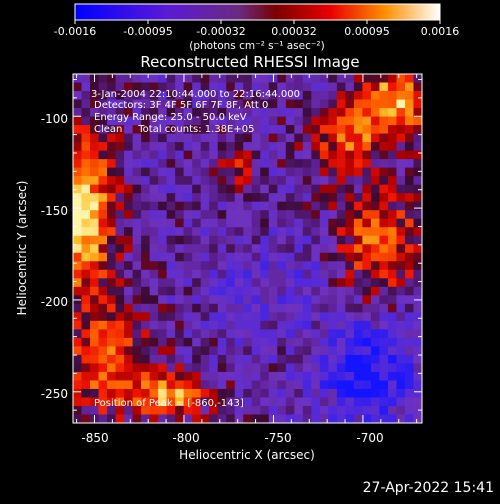 The width and height of the screenshot is (500, 504). What do you see at coordinates (169, 403) in the screenshot?
I see `peak-position-text: Position of Peak = [-860,-143]` at bounding box center [169, 403].